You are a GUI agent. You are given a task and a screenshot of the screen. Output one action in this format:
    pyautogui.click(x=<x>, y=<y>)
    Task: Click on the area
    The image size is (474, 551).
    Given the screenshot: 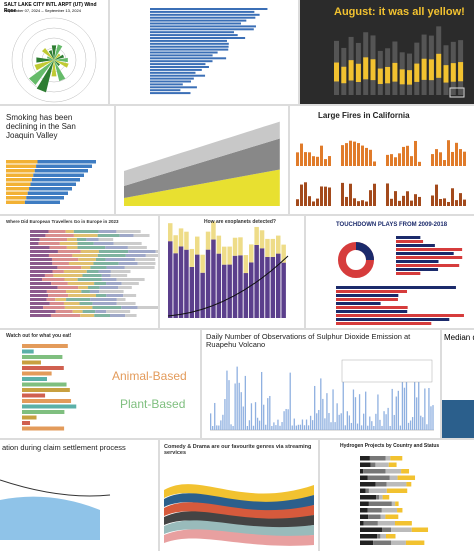 What is the action you would take?
    pyautogui.click(x=202, y=187)
    